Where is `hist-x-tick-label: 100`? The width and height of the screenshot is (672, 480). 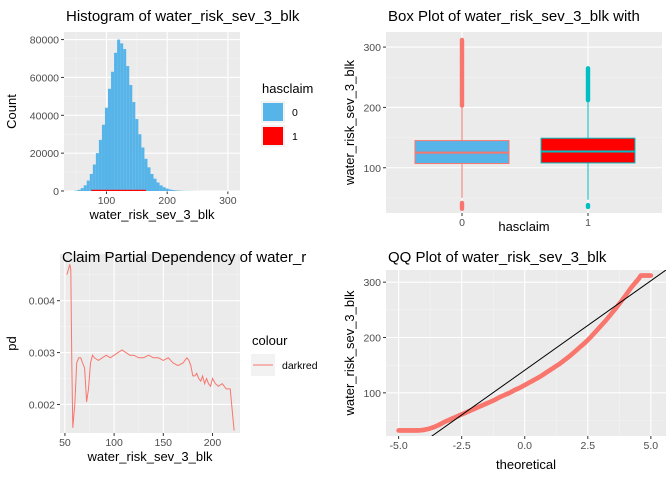 hist-x-tick-label: 100 is located at coordinates (107, 201).